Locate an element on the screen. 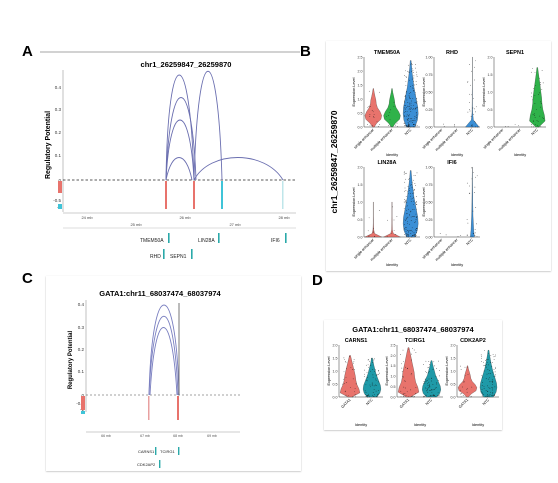  arc is located at coordinates (164, 350).